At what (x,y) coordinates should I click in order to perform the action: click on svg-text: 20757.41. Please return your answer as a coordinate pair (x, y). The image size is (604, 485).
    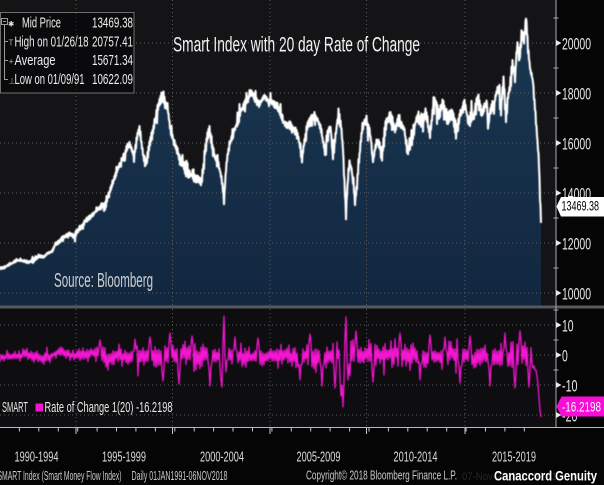
    Looking at the image, I should click on (112, 42).